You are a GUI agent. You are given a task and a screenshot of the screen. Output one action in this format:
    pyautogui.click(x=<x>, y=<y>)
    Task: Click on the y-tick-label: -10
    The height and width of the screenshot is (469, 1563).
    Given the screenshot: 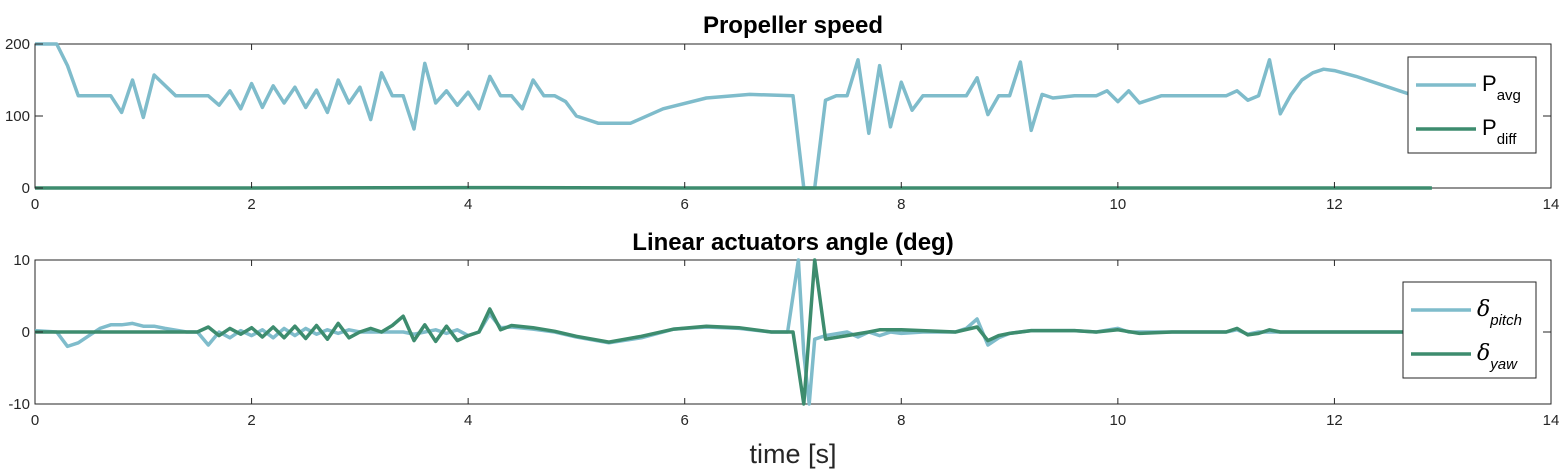 What is the action you would take?
    pyautogui.click(x=19, y=404)
    